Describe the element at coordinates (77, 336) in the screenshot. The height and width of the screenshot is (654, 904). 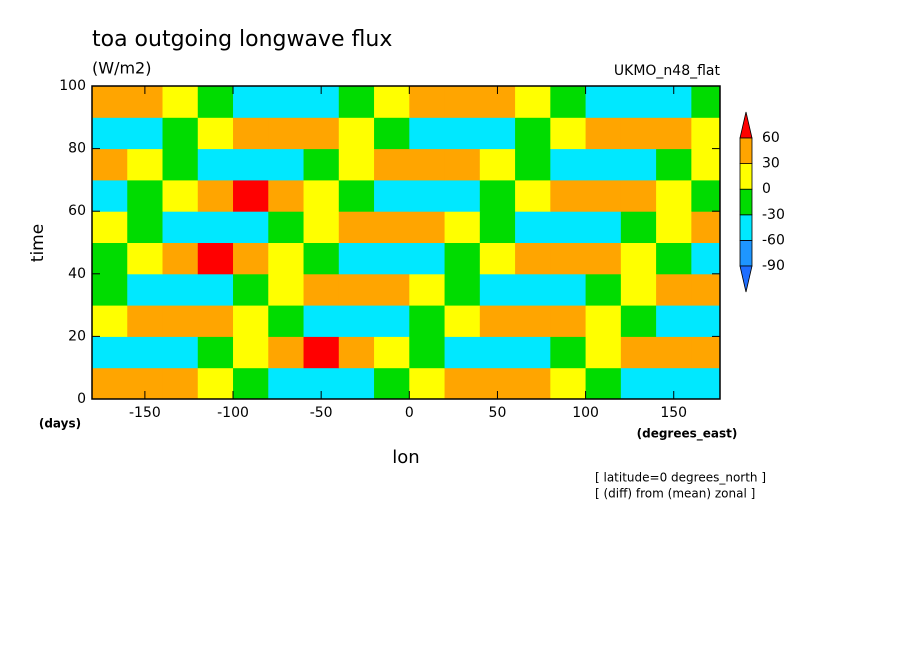
I see `y-tick-label: 20` at that location.